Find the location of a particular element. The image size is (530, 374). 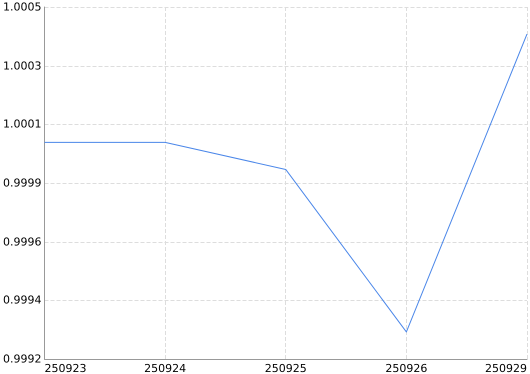

y-tick-label: 0.9996 is located at coordinates (22, 241).